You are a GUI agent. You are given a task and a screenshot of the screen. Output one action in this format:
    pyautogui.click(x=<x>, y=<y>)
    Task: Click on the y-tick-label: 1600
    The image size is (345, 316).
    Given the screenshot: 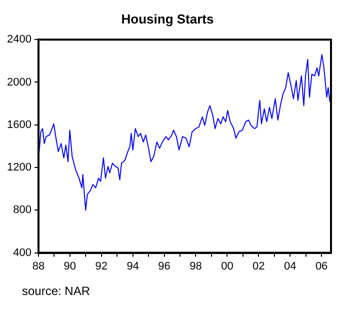 What is the action you would take?
    pyautogui.click(x=19, y=124)
    